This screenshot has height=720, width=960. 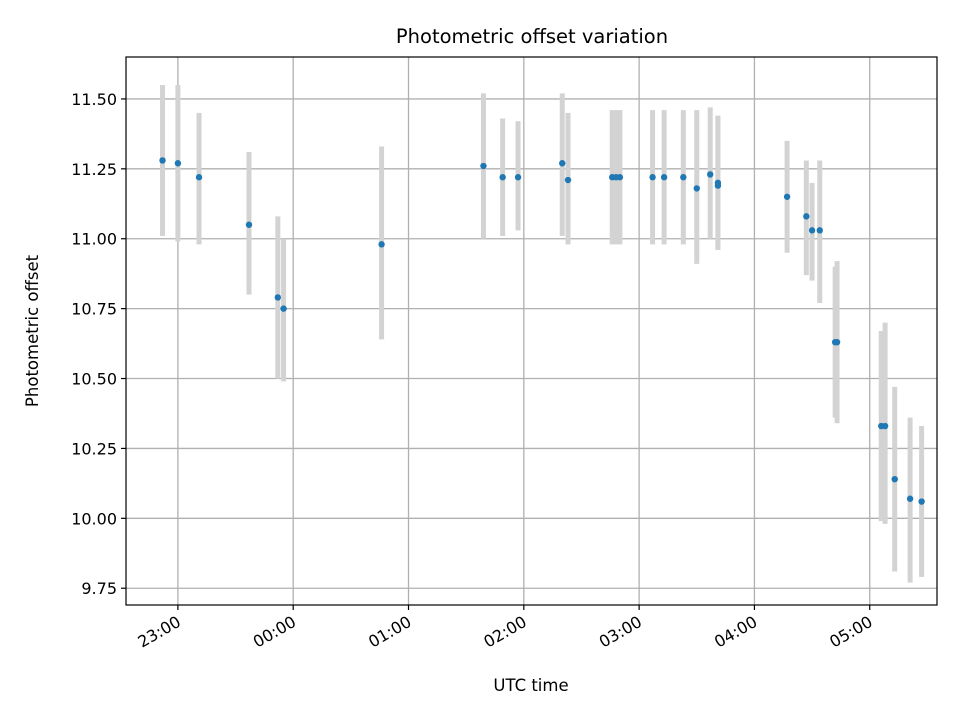 I want to click on y-axis-title: Photometric offset, so click(x=32, y=330).